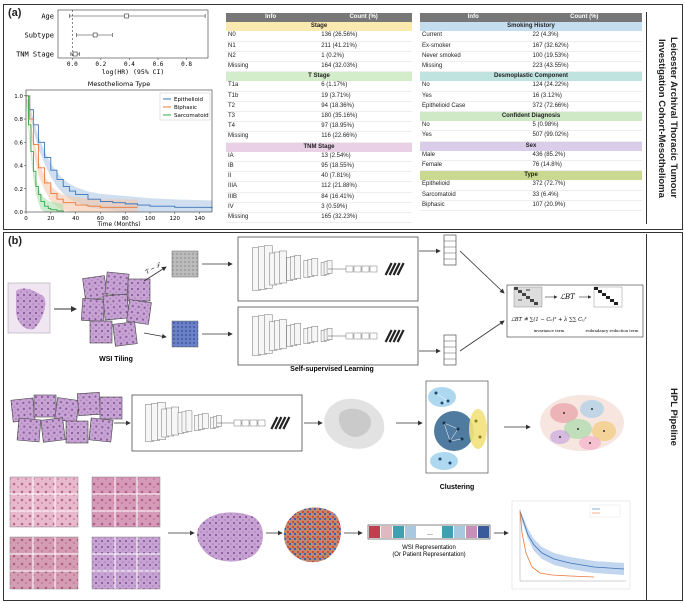 The image size is (685, 603). Describe the element at coordinates (457, 487) in the screenshot. I see `clustering-label: Clustering` at that location.